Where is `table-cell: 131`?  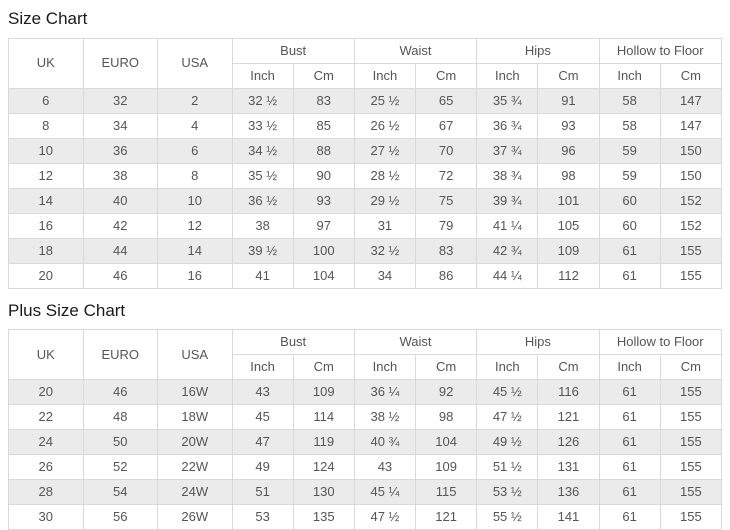
table-cell: 131 is located at coordinates (568, 467).